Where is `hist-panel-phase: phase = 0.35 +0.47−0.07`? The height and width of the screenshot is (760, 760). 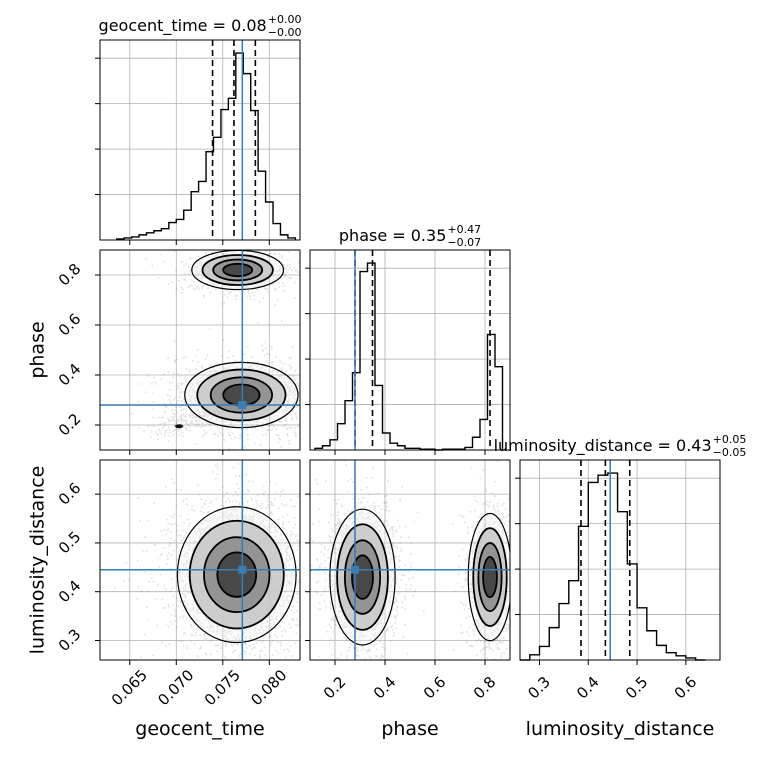 hist-panel-phase: phase = 0.35 +0.47−0.07 is located at coordinates (408, 337).